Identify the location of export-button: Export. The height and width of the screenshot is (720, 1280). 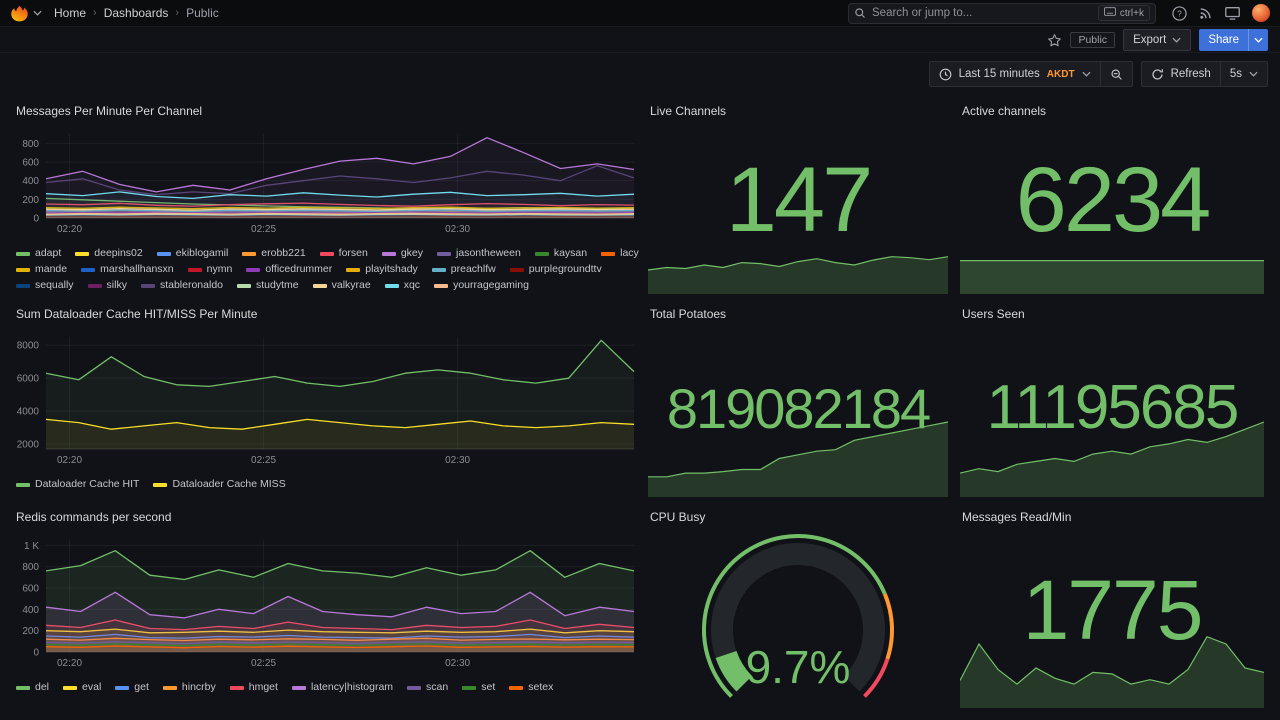
(1157, 40).